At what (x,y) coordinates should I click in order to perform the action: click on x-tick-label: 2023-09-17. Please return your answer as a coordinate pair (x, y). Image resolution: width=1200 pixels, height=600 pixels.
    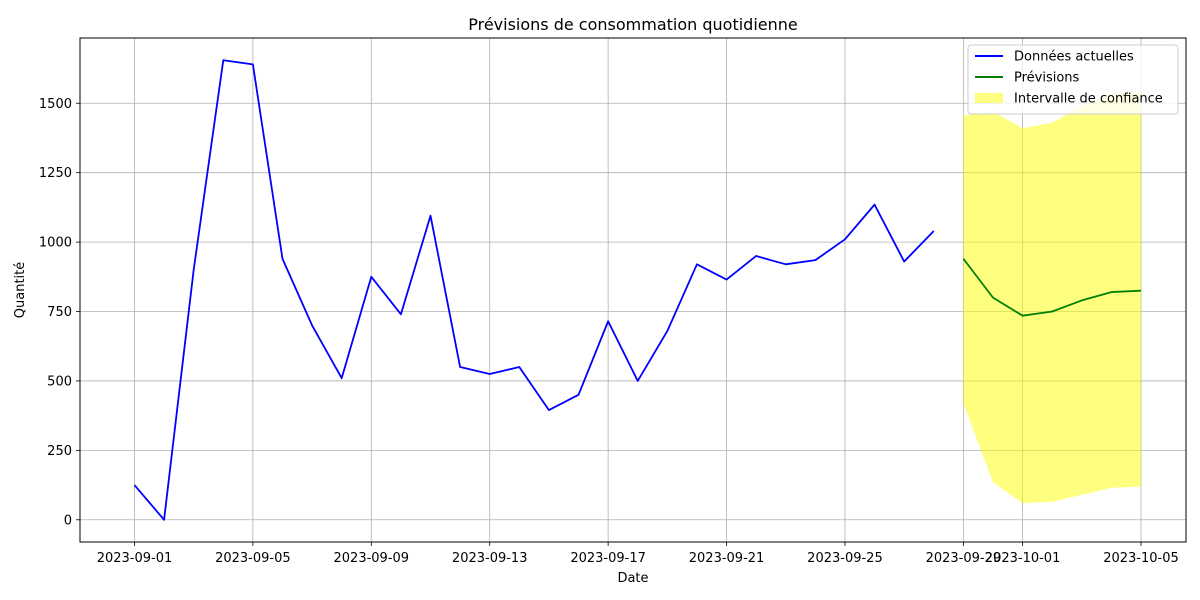
    Looking at the image, I should click on (608, 558).